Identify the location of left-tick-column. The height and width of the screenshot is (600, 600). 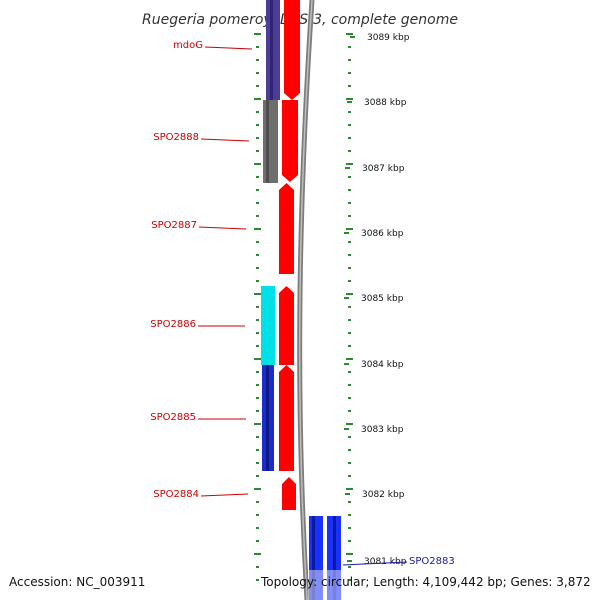
(257, 307).